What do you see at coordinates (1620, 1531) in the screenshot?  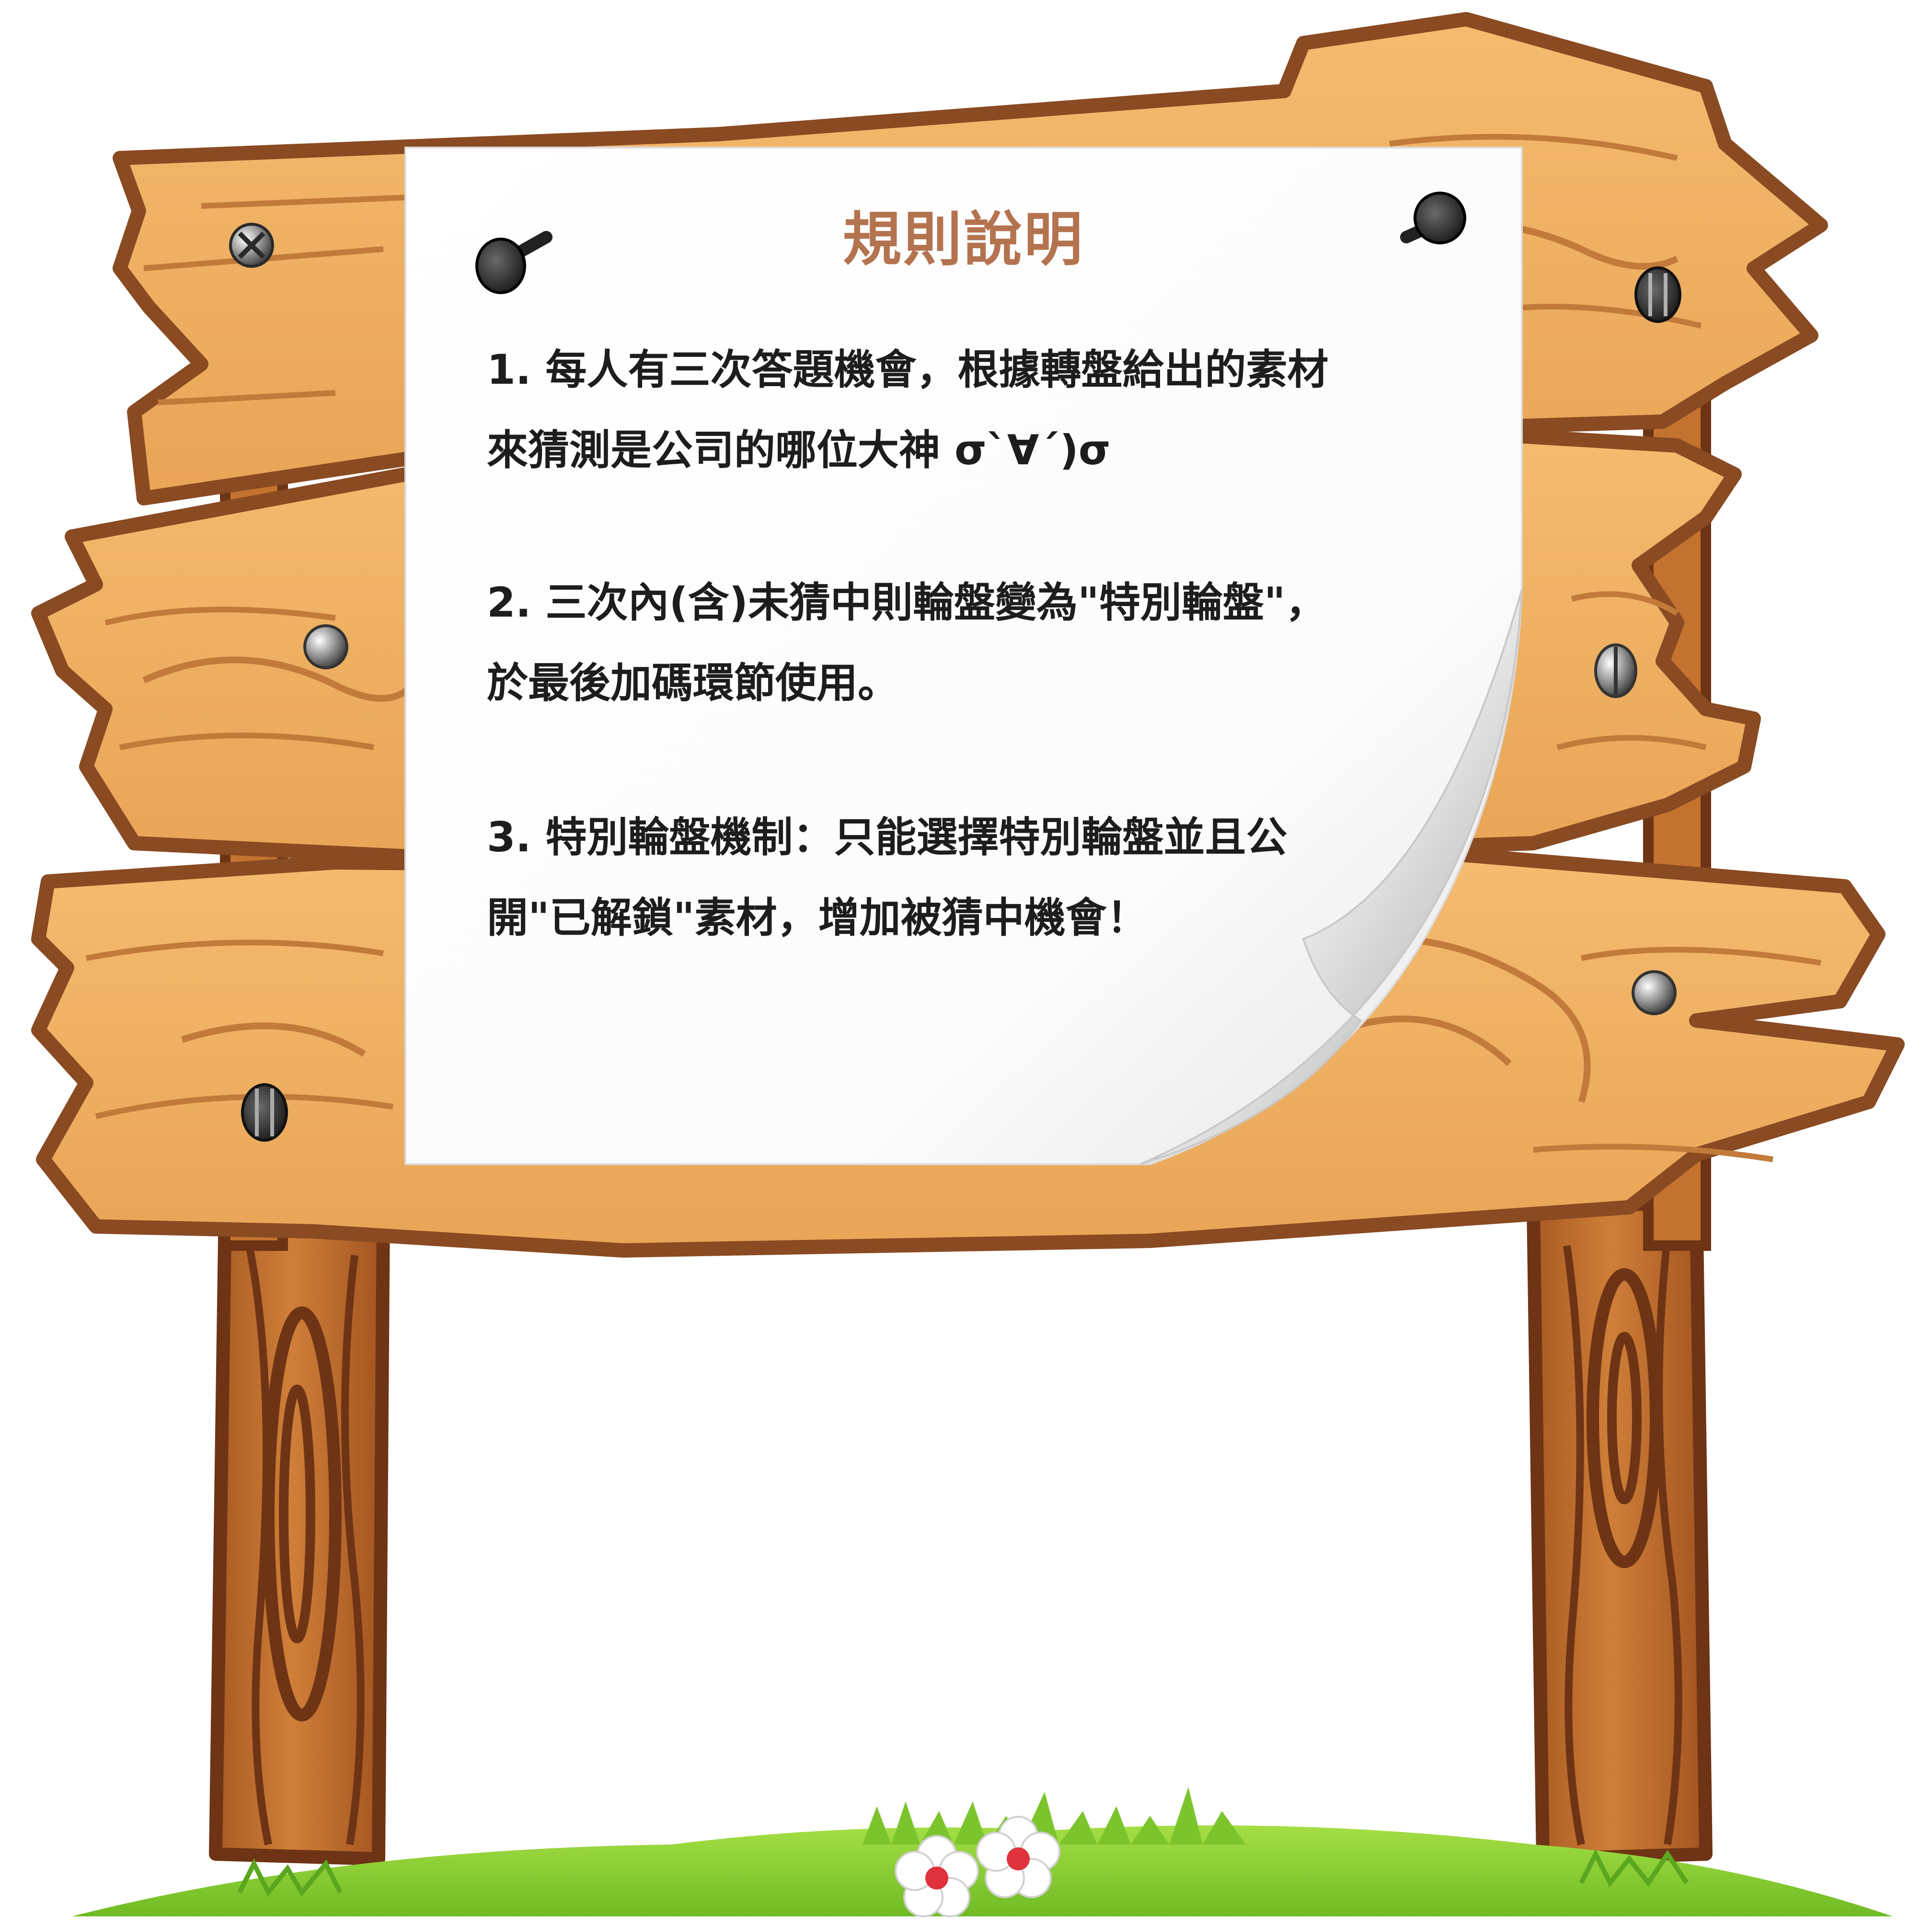 I see `right-post` at bounding box center [1620, 1531].